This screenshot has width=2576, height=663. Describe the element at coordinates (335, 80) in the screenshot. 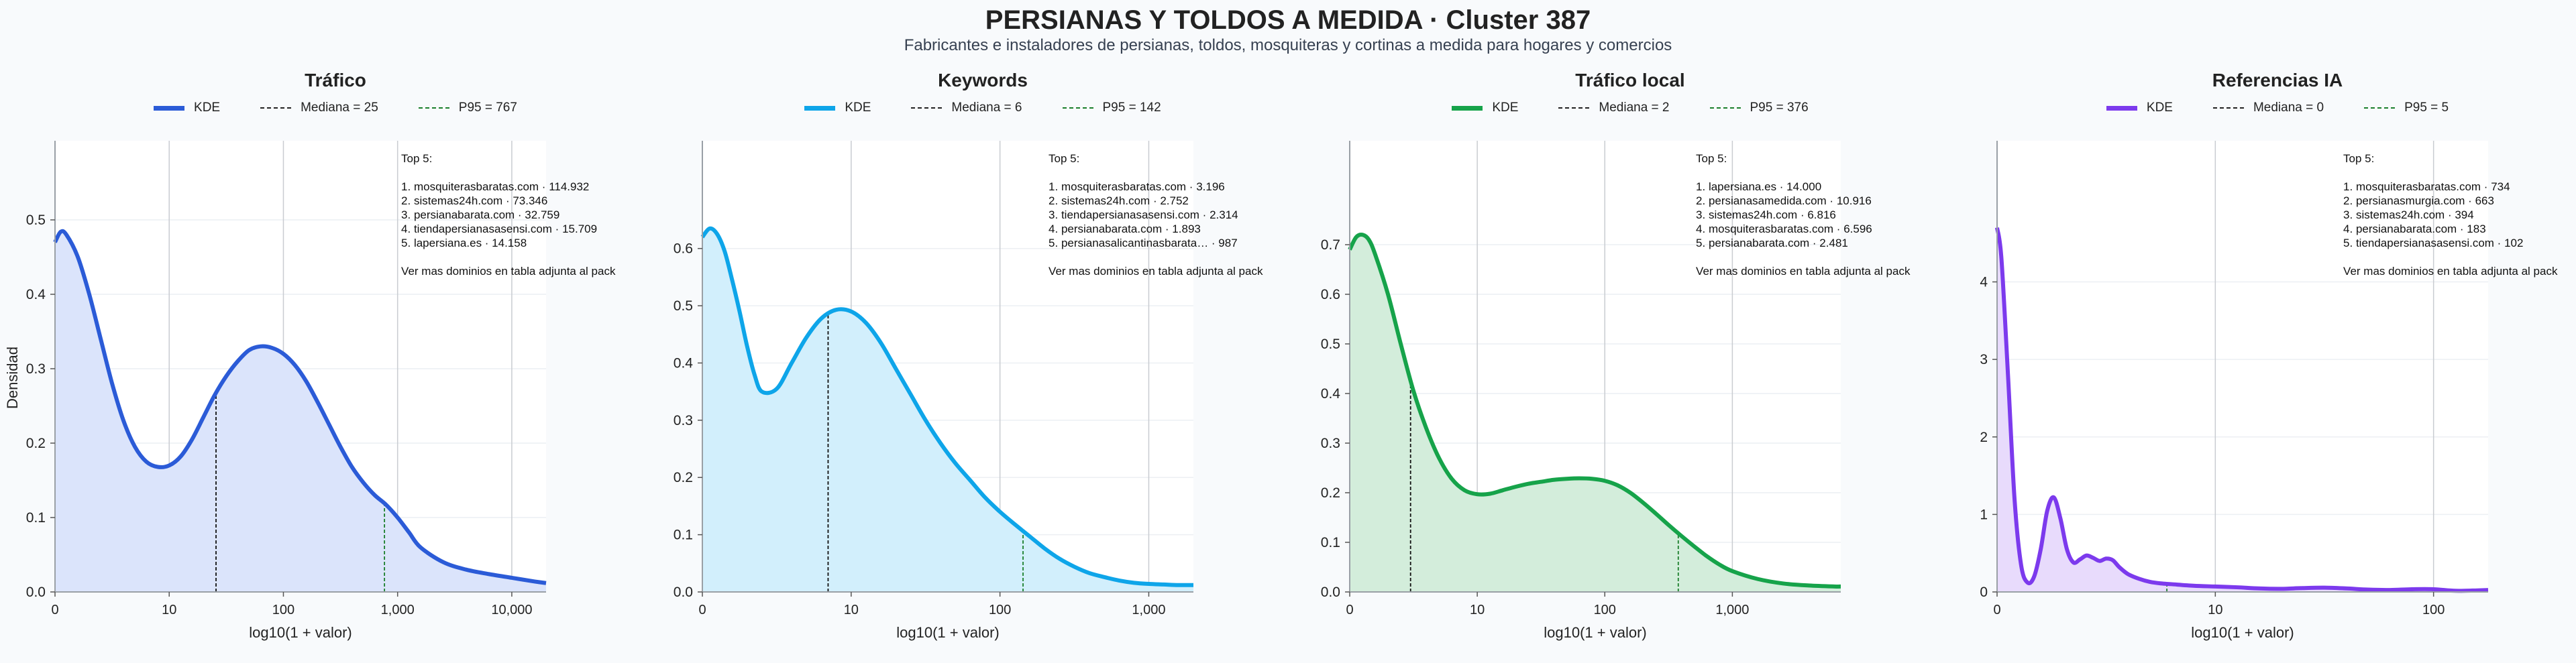

I see `panel-title: Tráfico` at that location.